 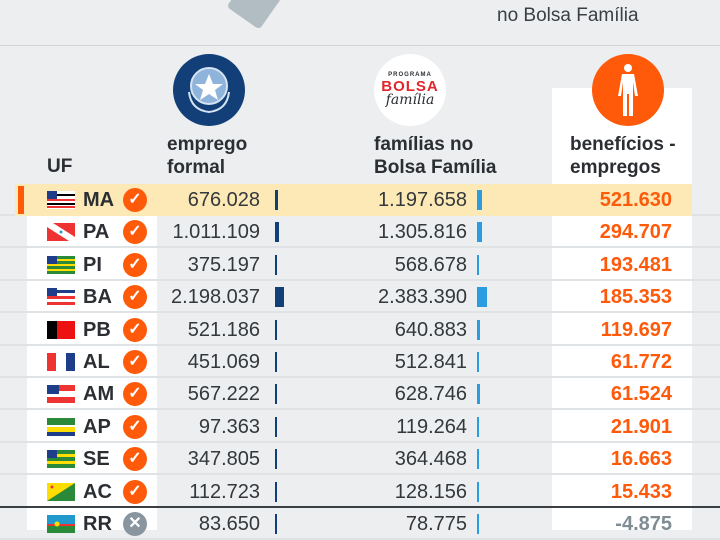 I want to click on familias-value: 512.841, so click(x=430, y=362).